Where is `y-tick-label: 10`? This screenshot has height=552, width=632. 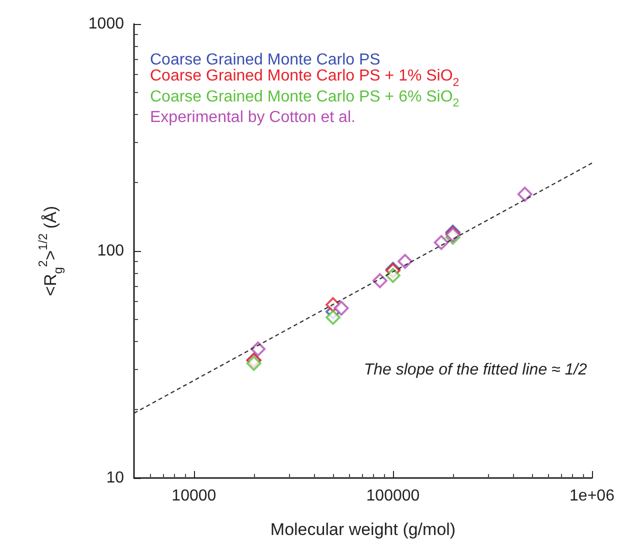
y-tick-label: 10 is located at coordinates (115, 478).